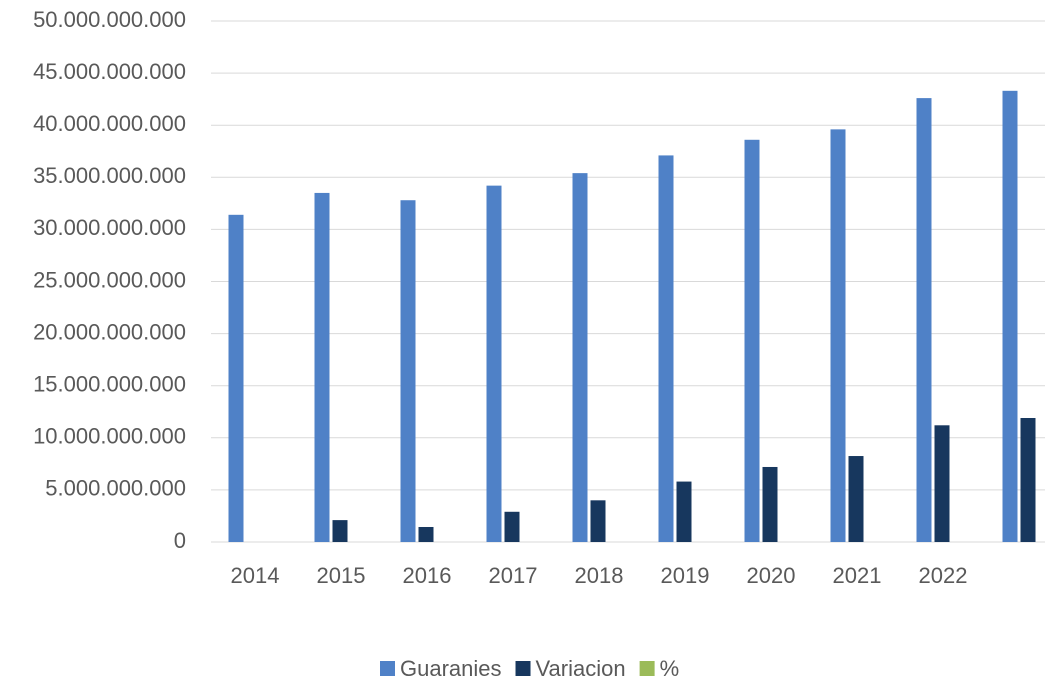 The height and width of the screenshot is (684, 1060). I want to click on x-tick-label: 2021, so click(857, 575).